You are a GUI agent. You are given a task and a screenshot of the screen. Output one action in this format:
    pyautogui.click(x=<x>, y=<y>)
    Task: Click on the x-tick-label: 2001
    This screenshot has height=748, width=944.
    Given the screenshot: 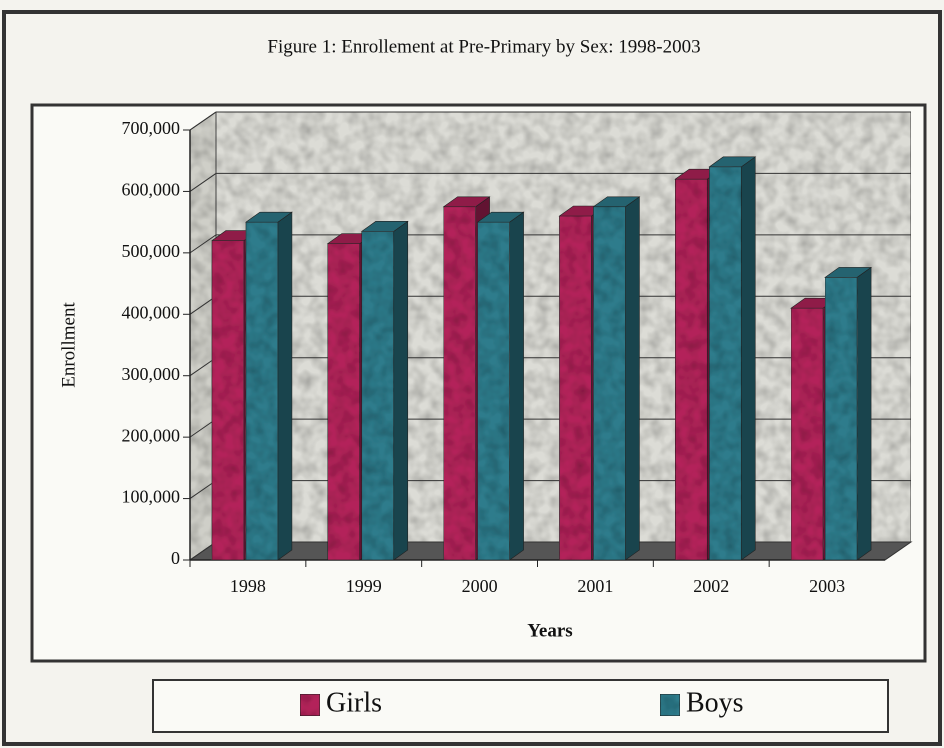 What is the action you would take?
    pyautogui.click(x=595, y=586)
    